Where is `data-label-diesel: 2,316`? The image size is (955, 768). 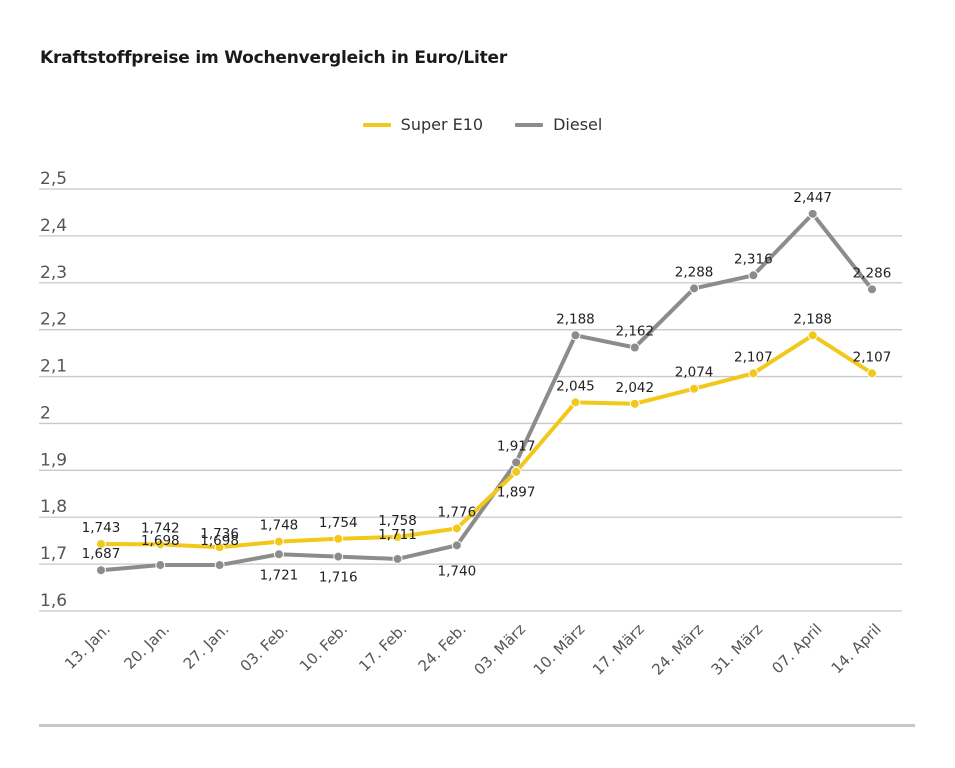
data-label-diesel: 2,316 is located at coordinates (753, 259).